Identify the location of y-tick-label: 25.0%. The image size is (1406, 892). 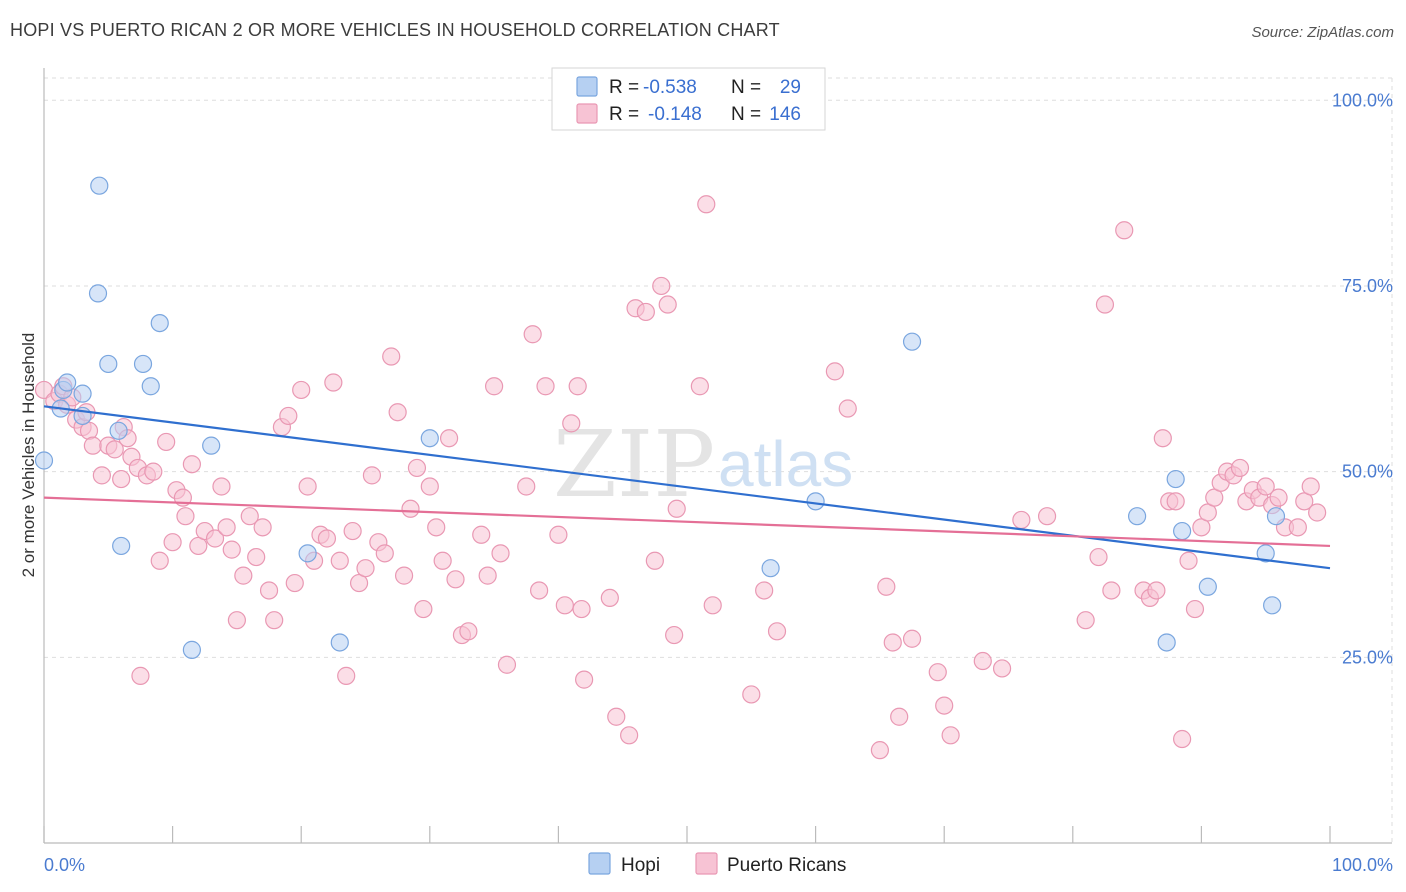
(1367, 657).